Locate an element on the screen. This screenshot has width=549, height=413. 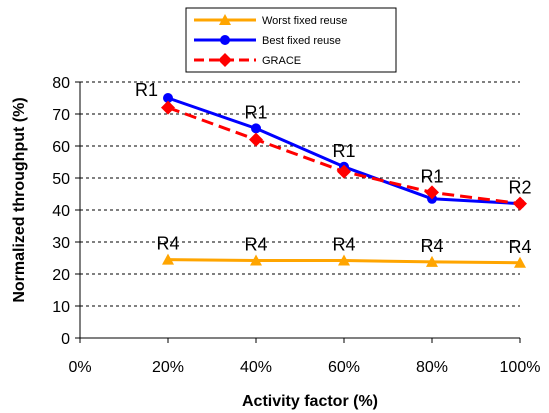
x-tick-label: 60% is located at coordinates (344, 367).